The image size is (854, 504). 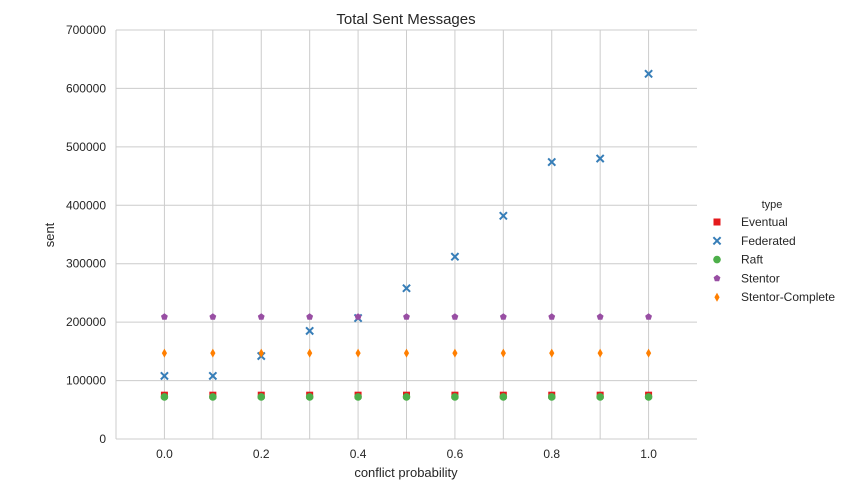 What do you see at coordinates (358, 454) in the screenshot?
I see `x-tick-label: 0.4` at bounding box center [358, 454].